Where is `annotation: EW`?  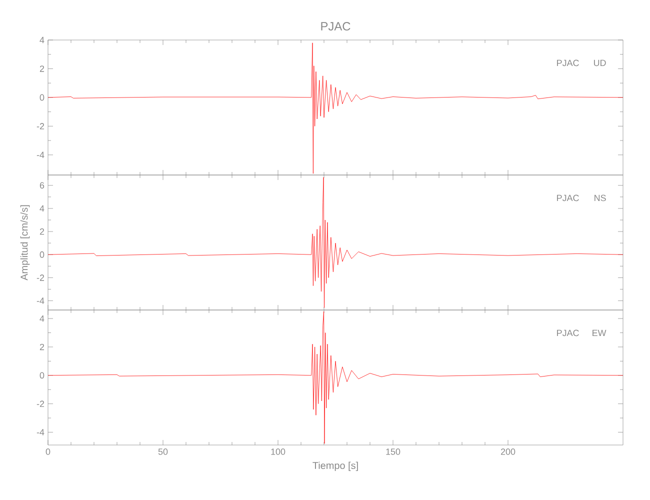
annotation: EW is located at coordinates (599, 333).